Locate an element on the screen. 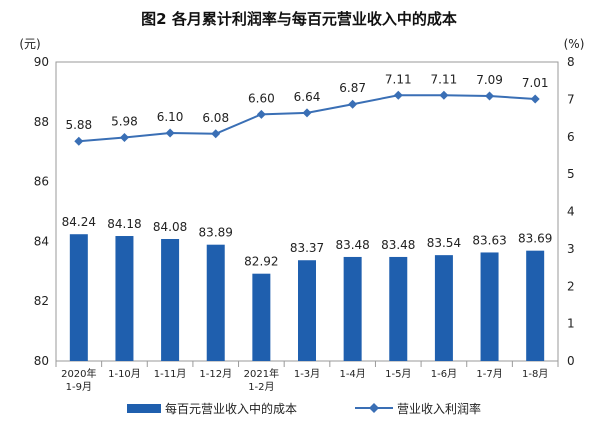 Image resolution: width=599 pixels, height=440 pixels. right-axis: 0 1 2 3 4 5 6 7 8 is located at coordinates (571, 211).